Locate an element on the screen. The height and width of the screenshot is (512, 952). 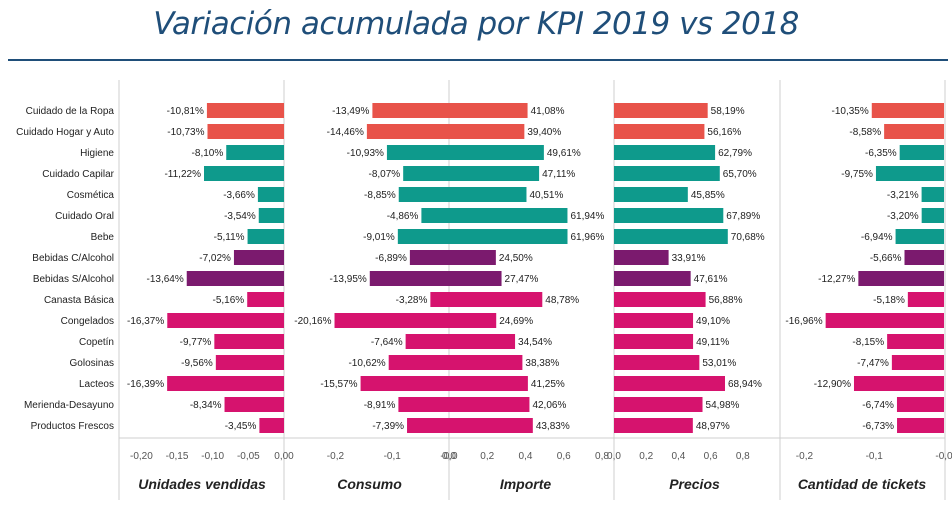
data-label: -13,95% is located at coordinates (348, 279).